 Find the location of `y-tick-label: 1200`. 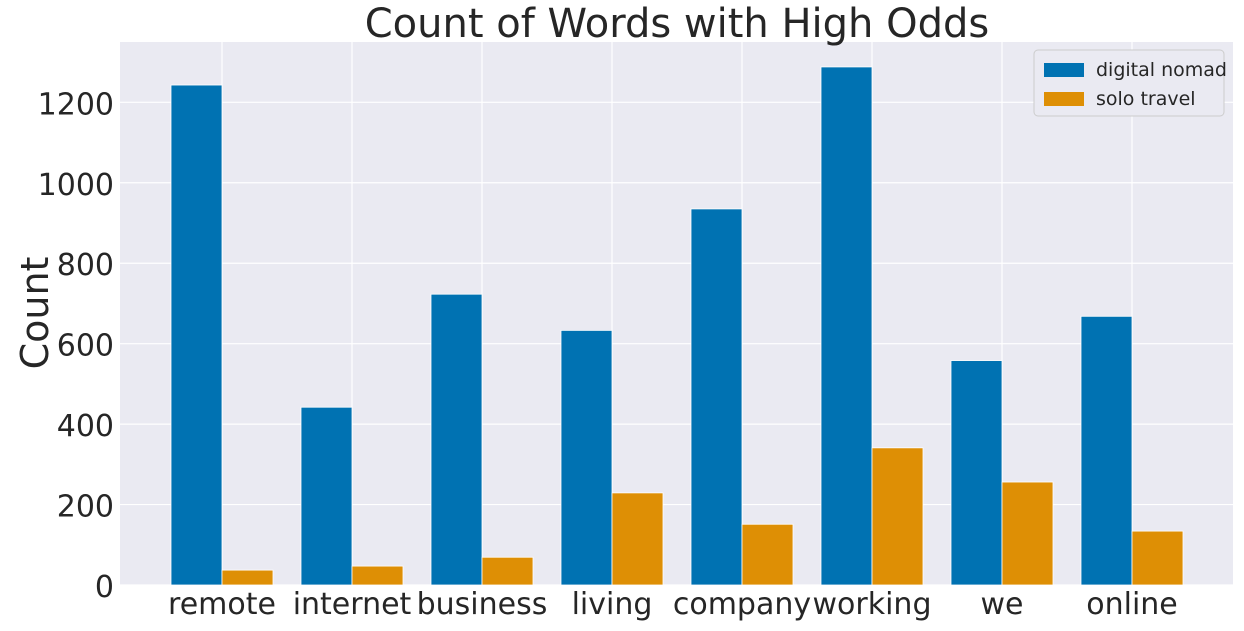

y-tick-label: 1200 is located at coordinates (76, 104).